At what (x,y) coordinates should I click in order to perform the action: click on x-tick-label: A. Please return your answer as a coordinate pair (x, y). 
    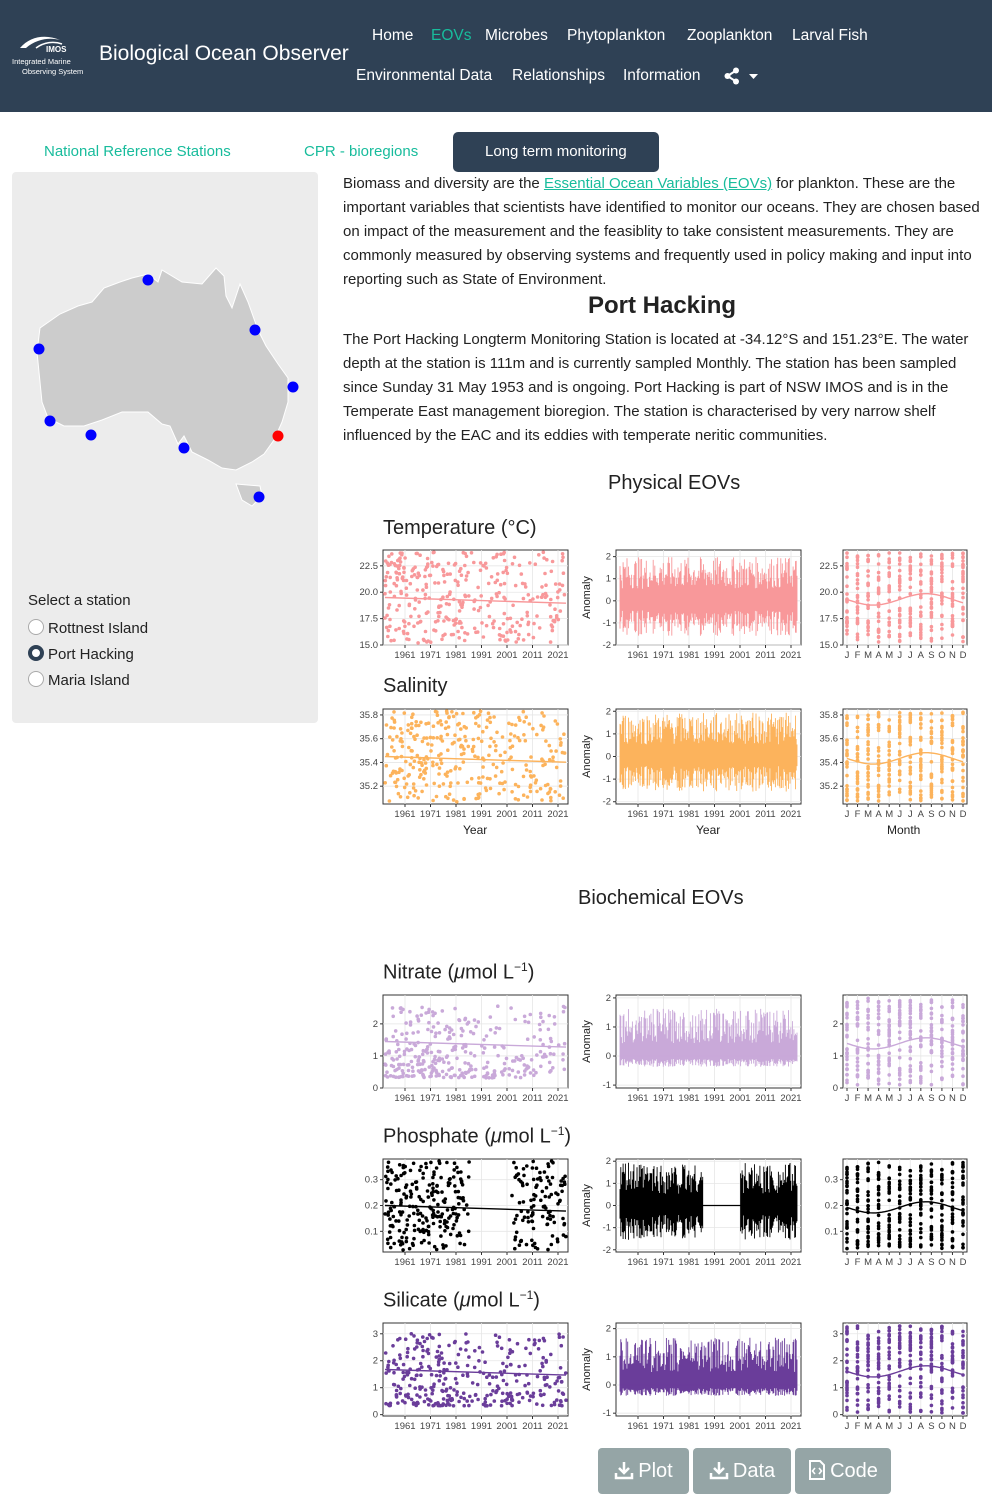
    Looking at the image, I should click on (878, 1262).